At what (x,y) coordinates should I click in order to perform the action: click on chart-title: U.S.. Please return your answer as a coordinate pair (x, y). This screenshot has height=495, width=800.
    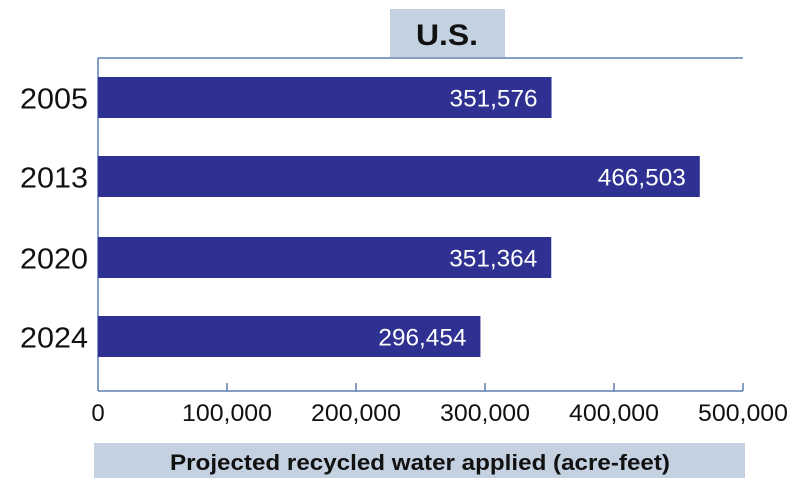
    Looking at the image, I should click on (447, 35).